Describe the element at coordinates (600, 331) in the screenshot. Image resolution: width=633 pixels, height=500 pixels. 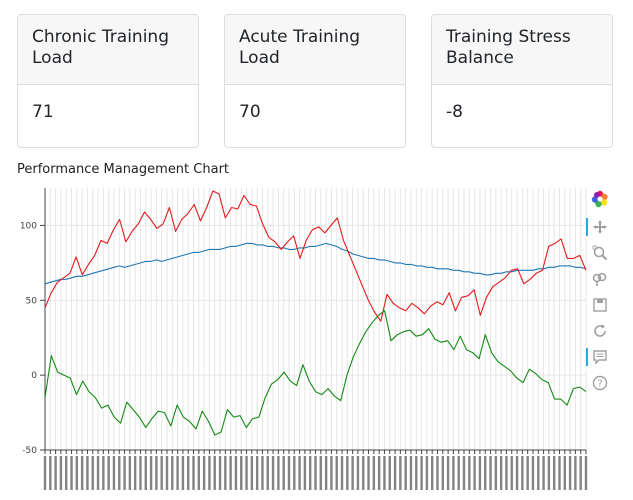
I see `reset-icon` at that location.